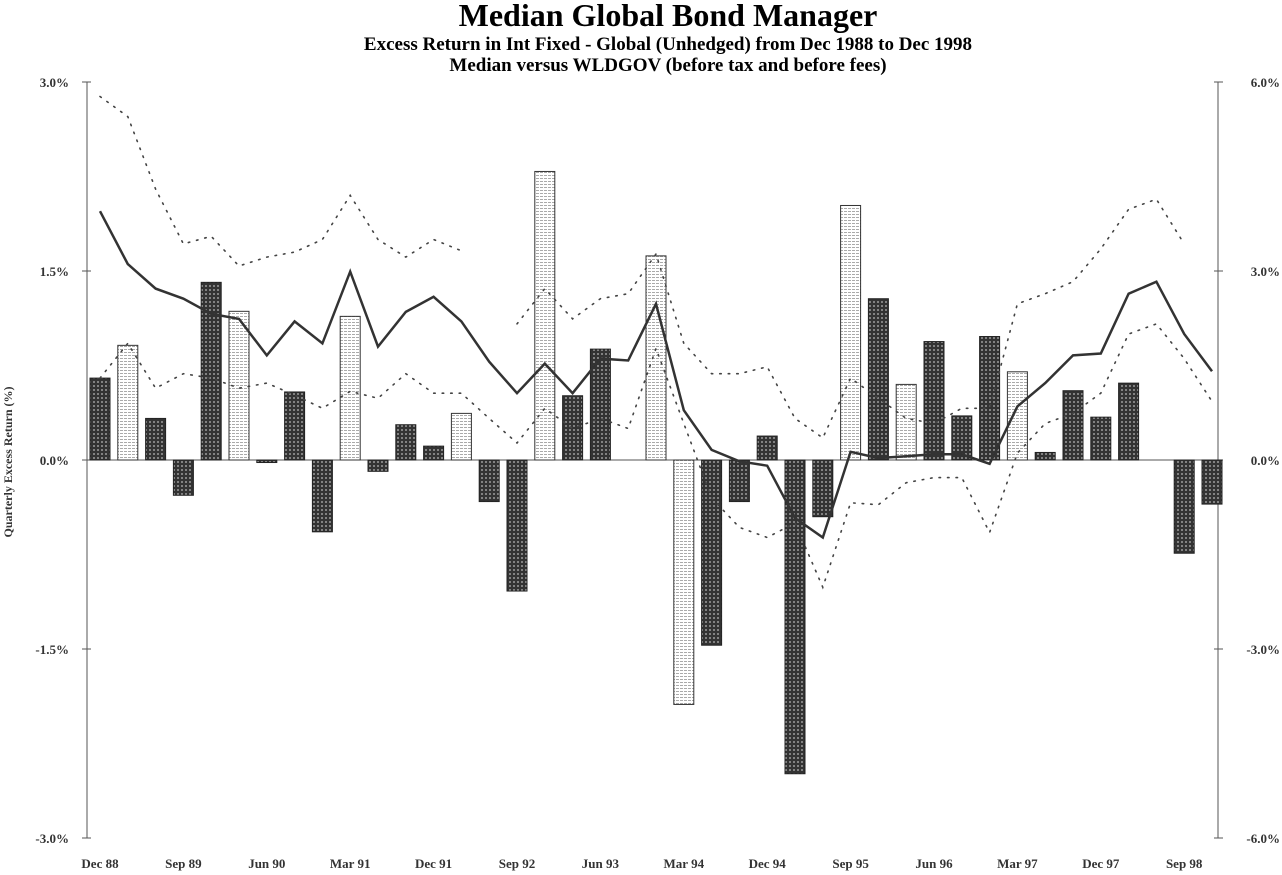 The image size is (1282, 875). Describe the element at coordinates (1265, 82) in the screenshot. I see `right-tick-label: 6.0%` at that location.